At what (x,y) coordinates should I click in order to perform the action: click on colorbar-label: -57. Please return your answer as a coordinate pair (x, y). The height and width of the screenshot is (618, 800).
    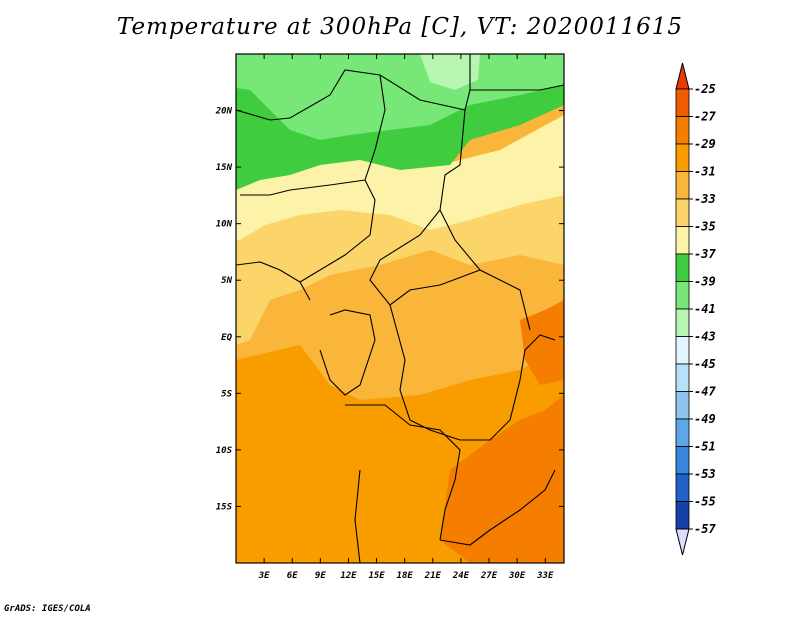
    Looking at the image, I should click on (705, 529).